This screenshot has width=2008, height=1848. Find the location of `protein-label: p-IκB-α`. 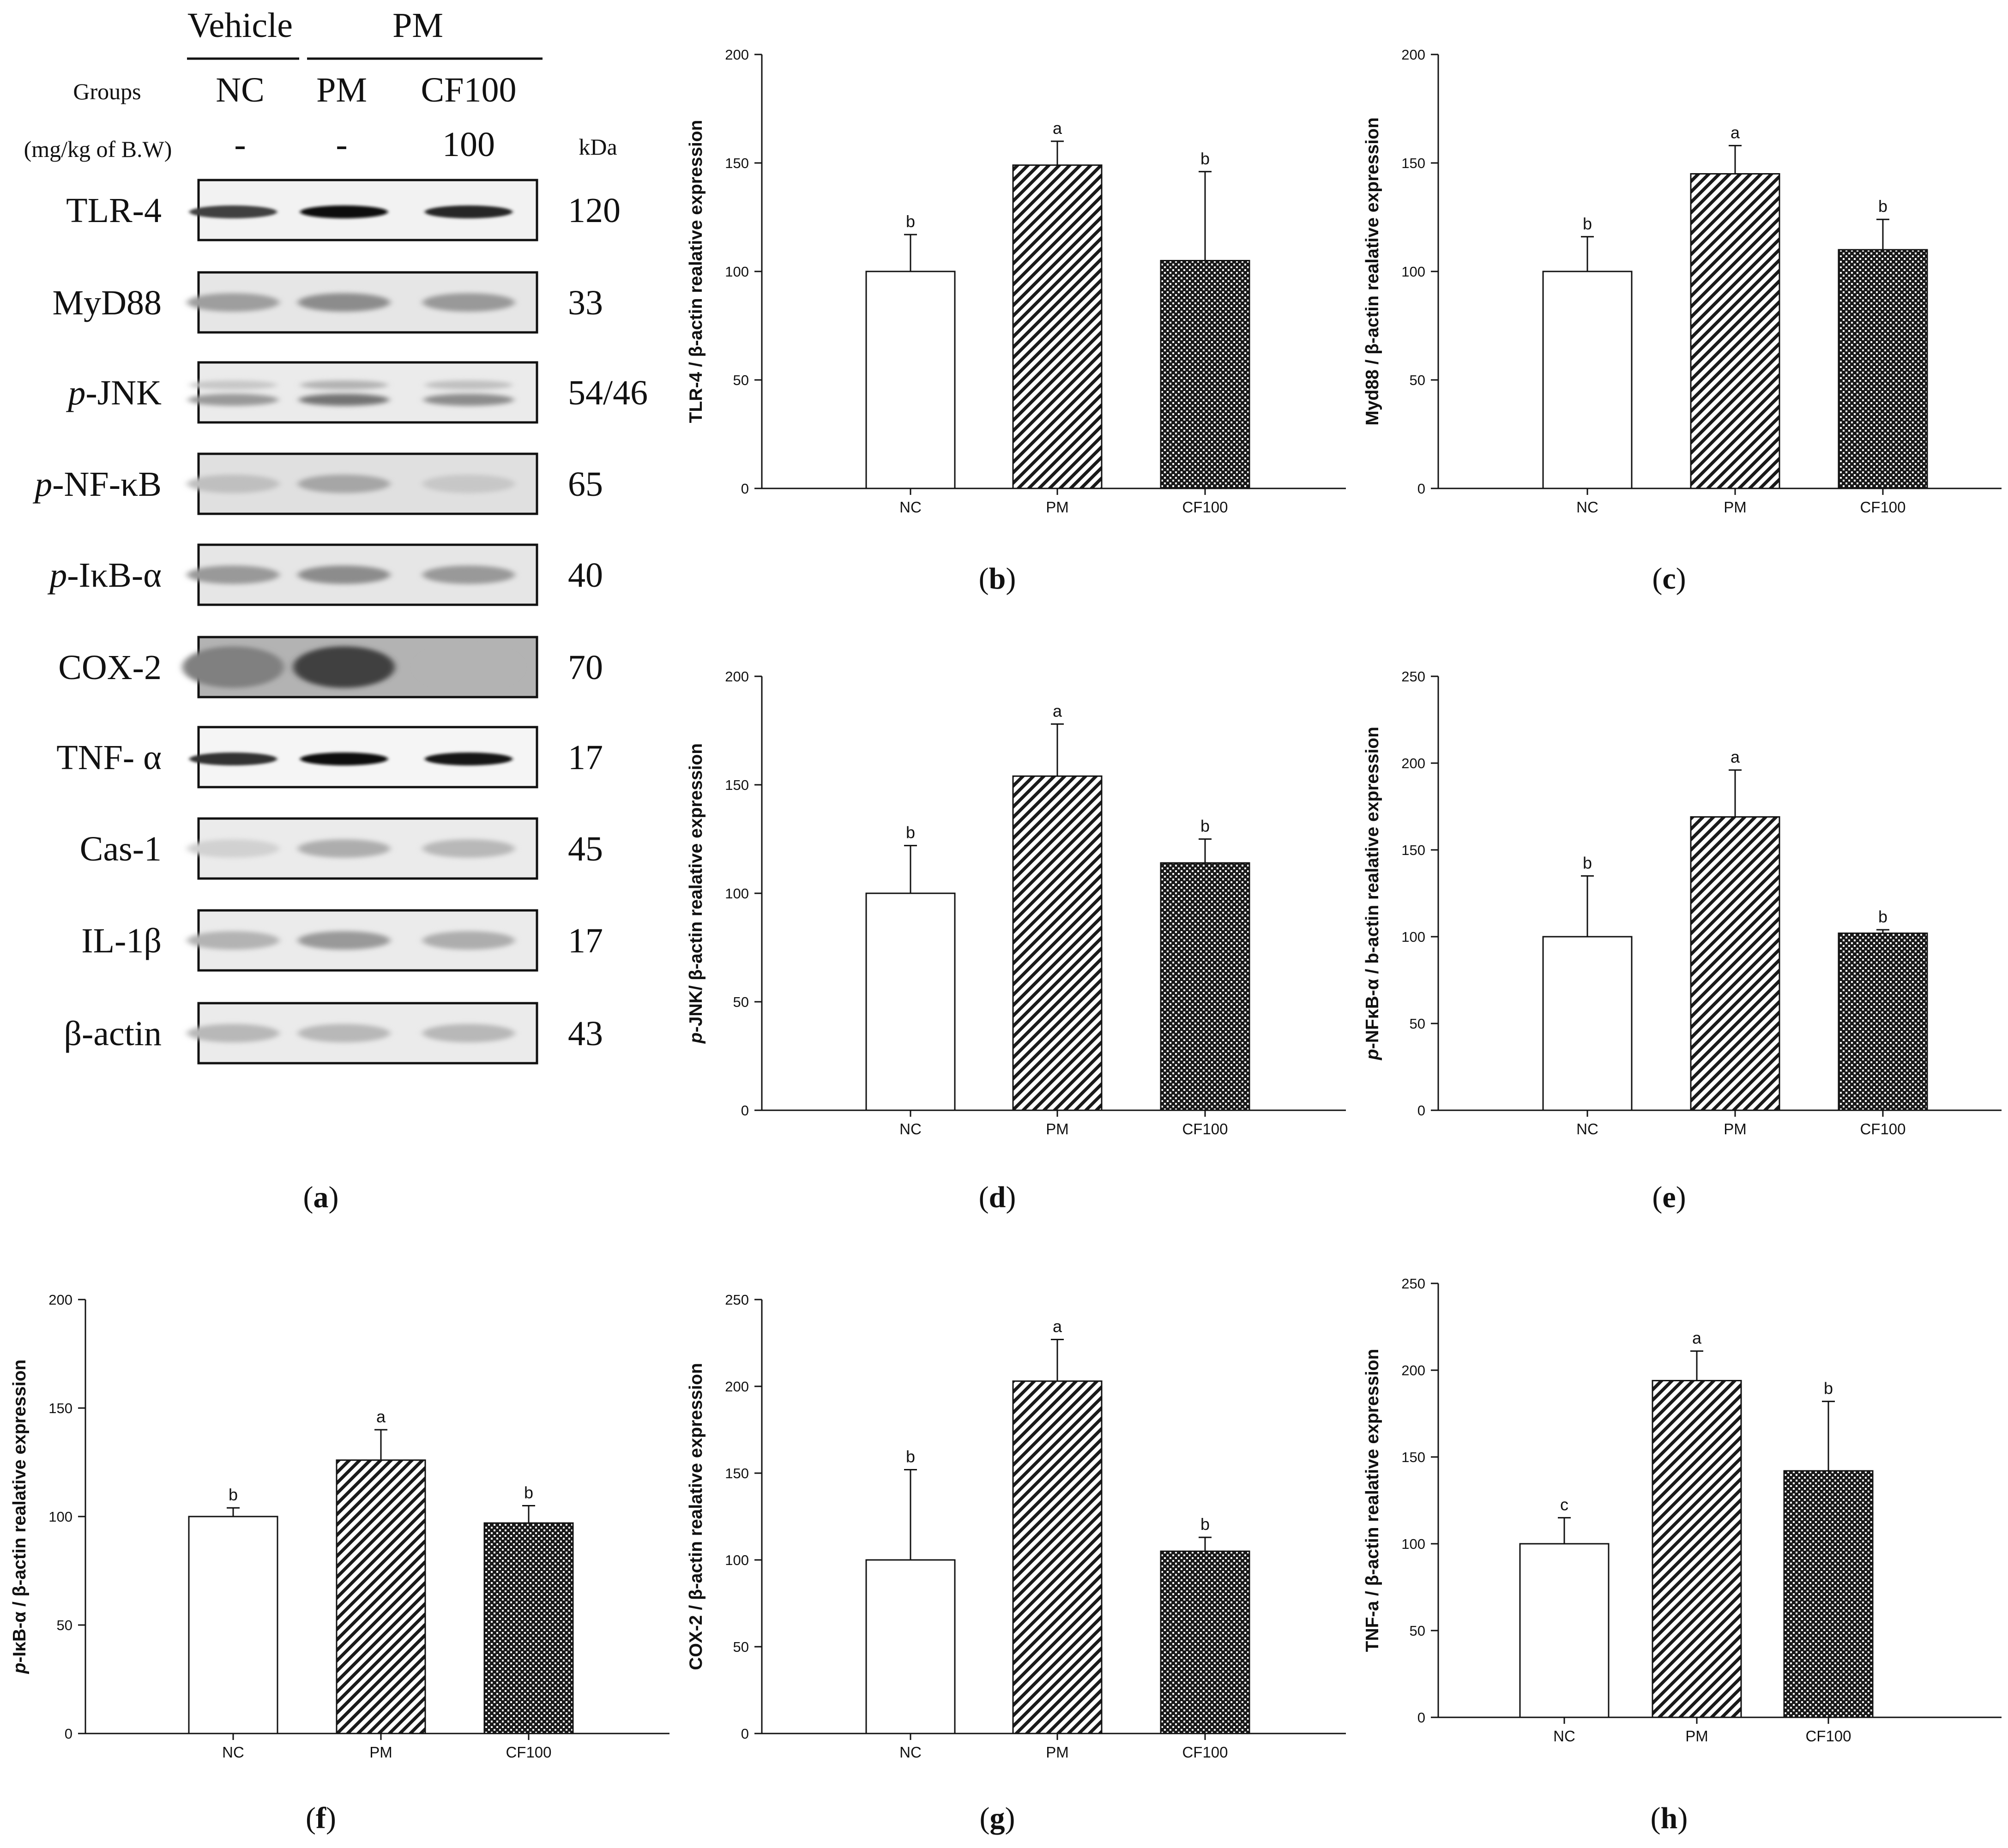

protein-label: p-IκB-α is located at coordinates (104, 576).